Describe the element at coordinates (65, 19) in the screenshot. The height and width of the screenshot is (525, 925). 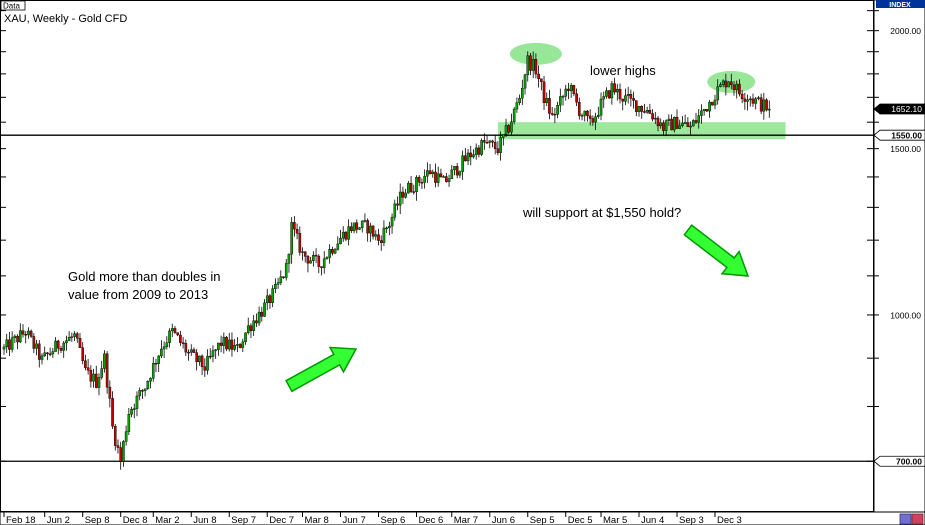
I see `chart-title: XAU, Weekly - Gold CFD` at that location.